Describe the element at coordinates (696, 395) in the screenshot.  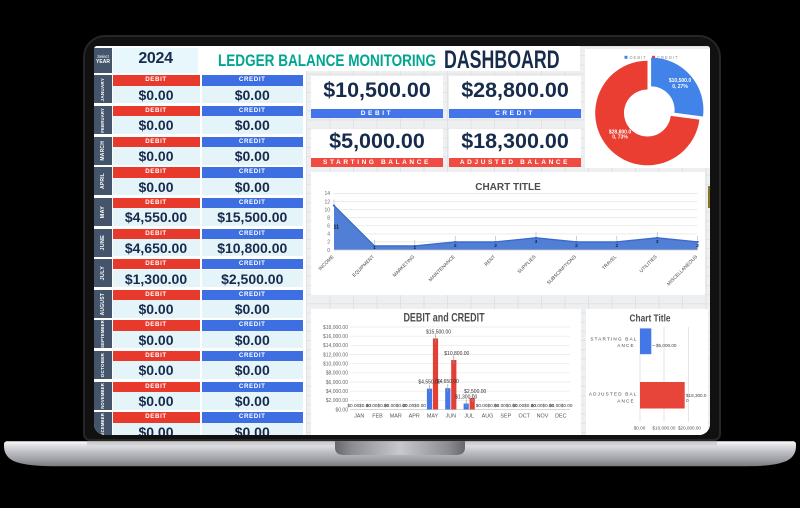
I see `svg-text: $18,300.0` at that location.